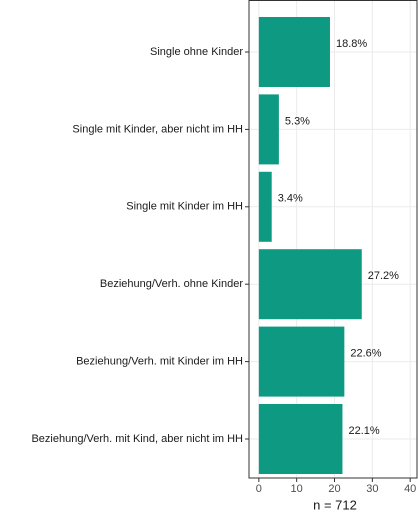  What do you see at coordinates (351, 44) in the screenshot?
I see `data-label: 18.8%` at bounding box center [351, 44].